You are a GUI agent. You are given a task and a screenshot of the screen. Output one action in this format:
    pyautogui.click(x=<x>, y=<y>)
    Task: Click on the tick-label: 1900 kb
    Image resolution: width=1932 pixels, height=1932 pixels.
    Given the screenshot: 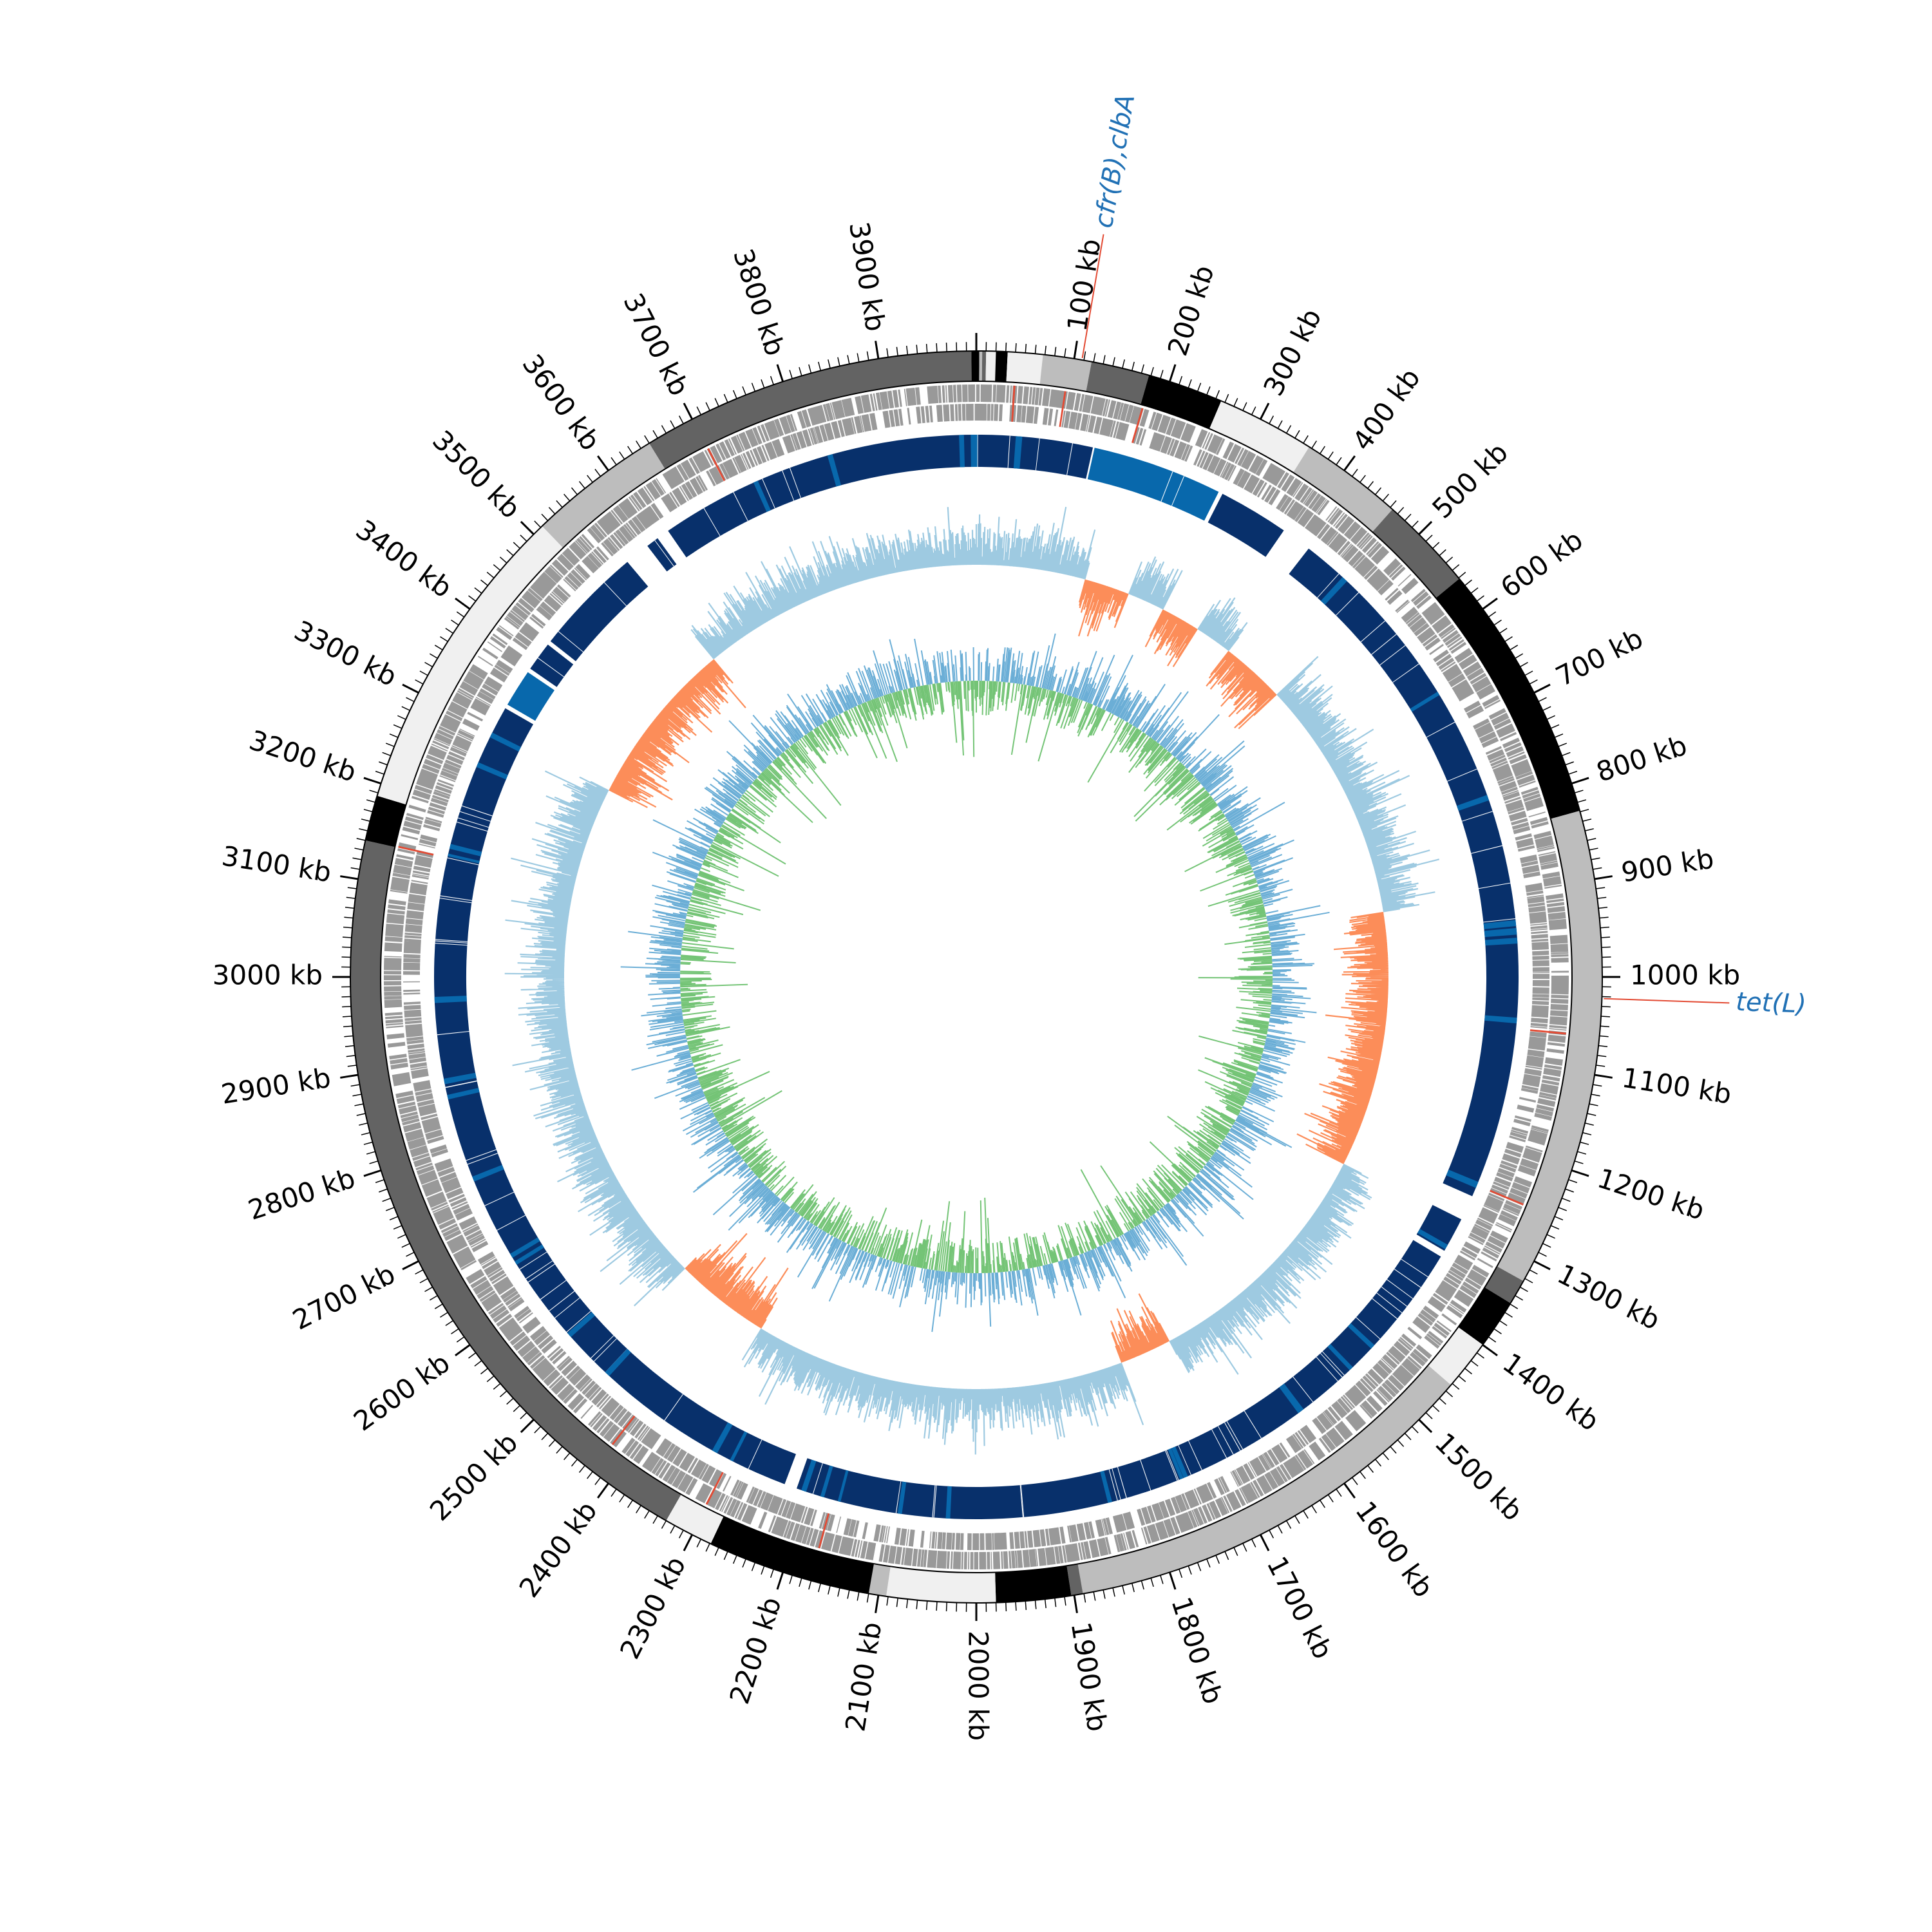 What is the action you would take?
    pyautogui.click(x=1089, y=1677)
    